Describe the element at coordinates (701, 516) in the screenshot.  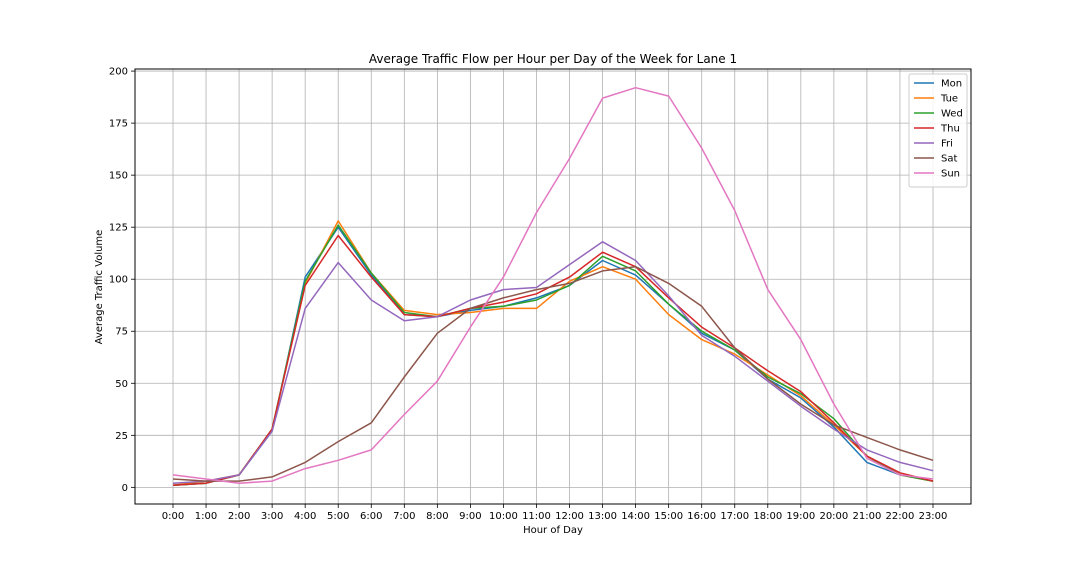
I see `x-tick-label: 16:00` at that location.